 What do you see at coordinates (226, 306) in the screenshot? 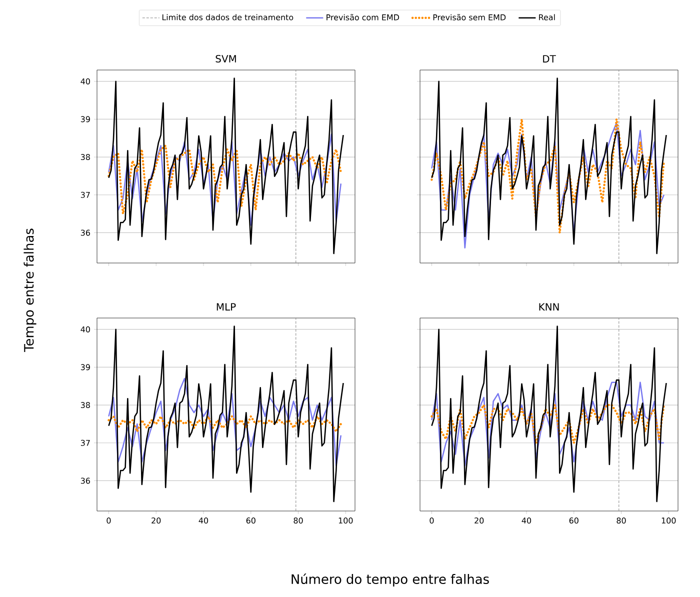
I see `chart-title: MLP` at bounding box center [226, 306].